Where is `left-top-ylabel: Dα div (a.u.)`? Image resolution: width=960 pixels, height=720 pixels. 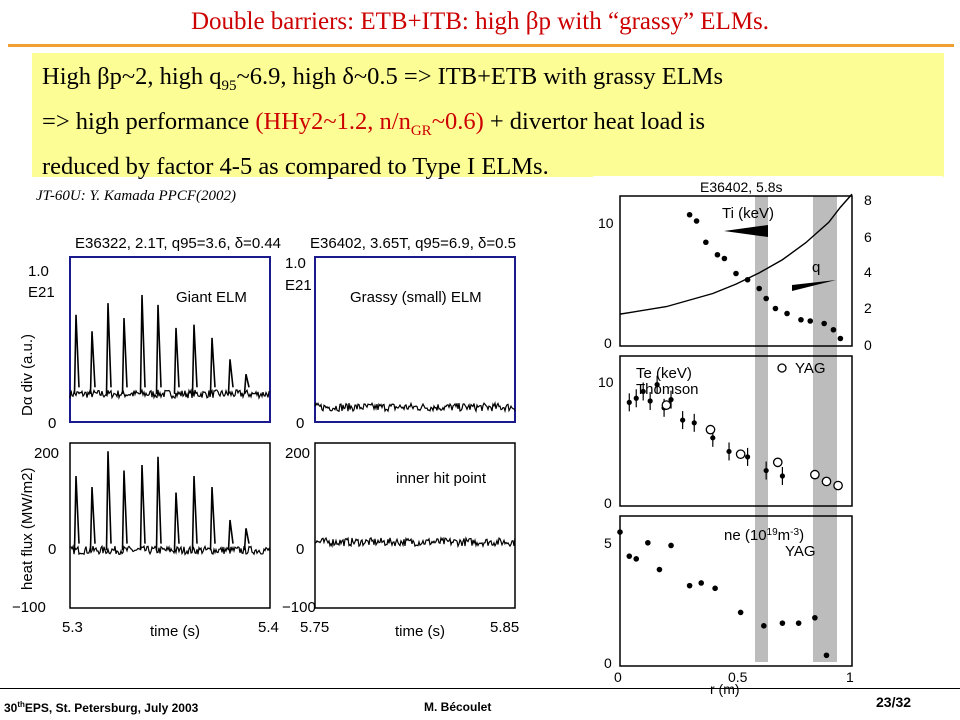
left-top-ylabel: Dα div (a.u.) is located at coordinates (27, 375).